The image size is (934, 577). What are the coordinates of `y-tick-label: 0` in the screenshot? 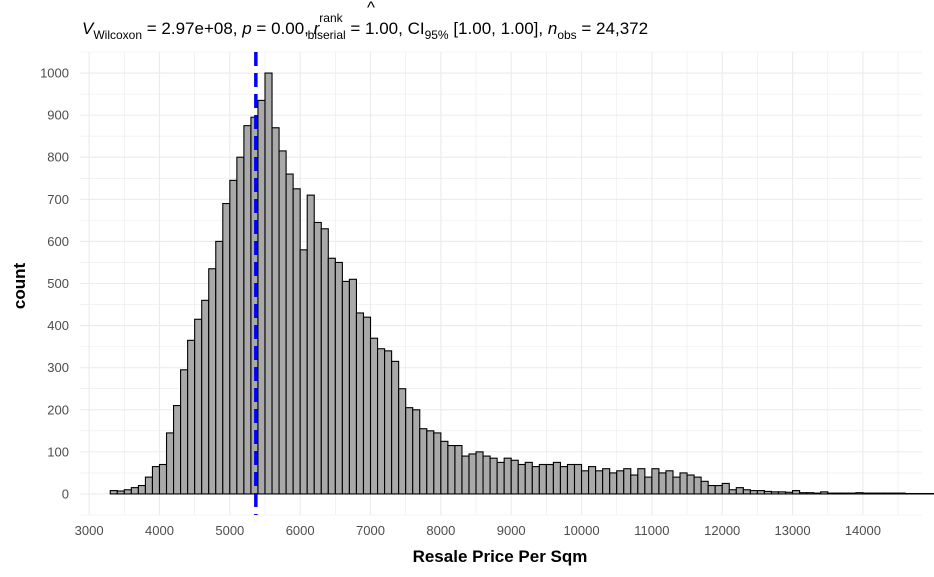 It's located at (65, 493).